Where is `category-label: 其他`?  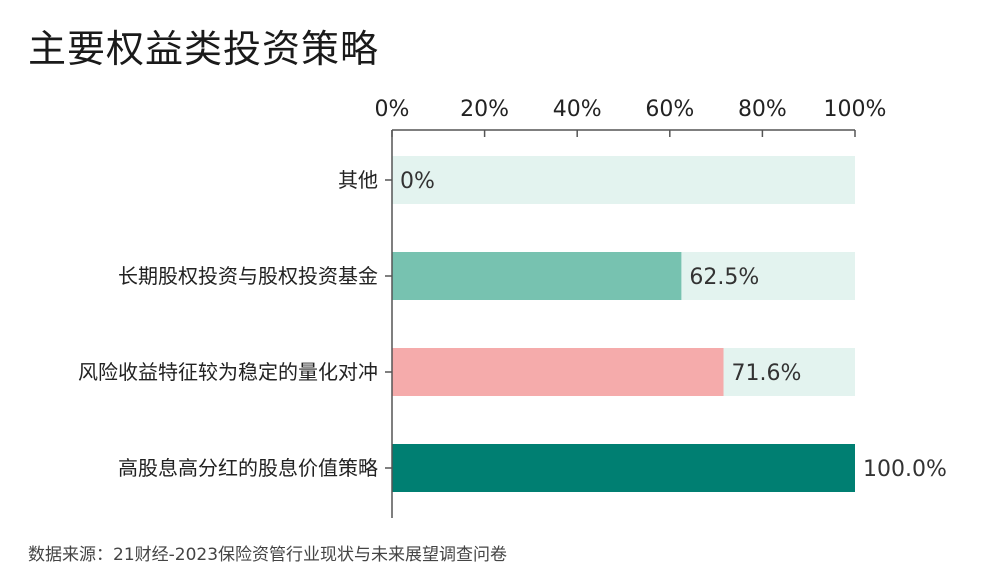
category-label: 其他 is located at coordinates (358, 180).